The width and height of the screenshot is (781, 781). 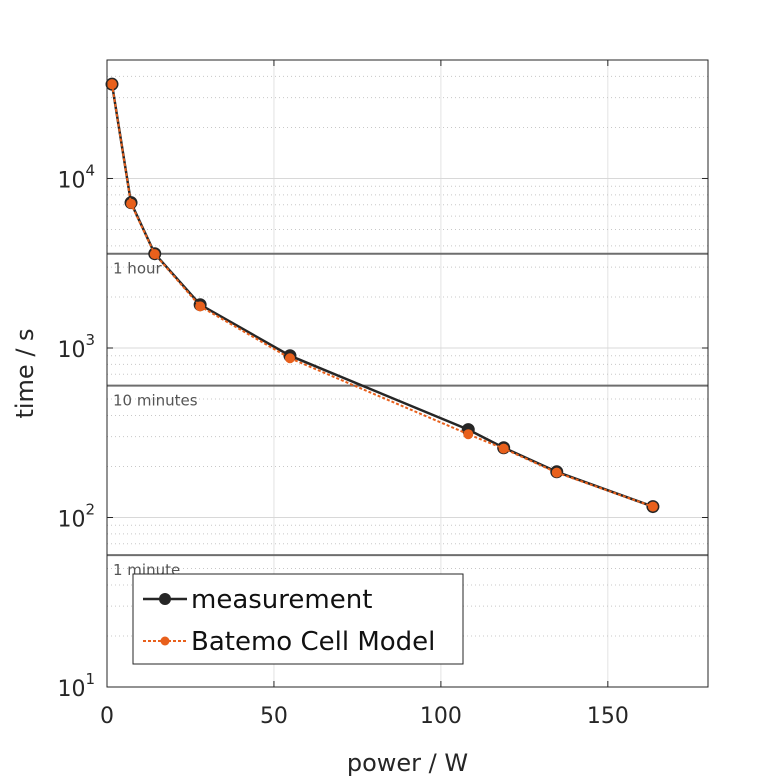 I want to click on legend-box, so click(x=298, y=619).